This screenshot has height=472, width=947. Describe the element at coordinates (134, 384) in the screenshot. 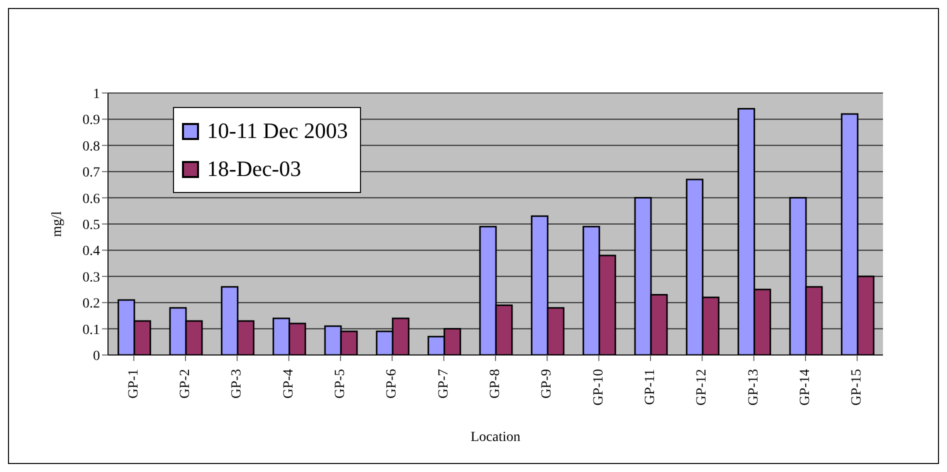

I see `x-tick-label: GP-1` at that location.